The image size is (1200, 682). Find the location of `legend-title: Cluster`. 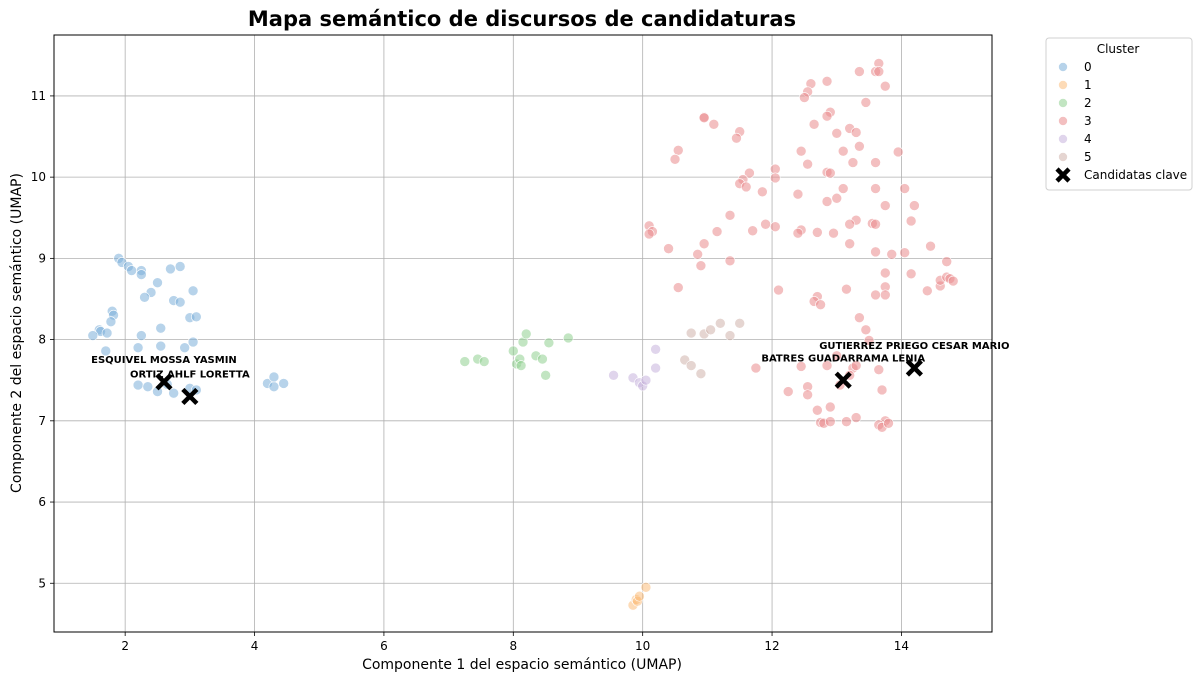

legend-title: Cluster is located at coordinates (1118, 49).